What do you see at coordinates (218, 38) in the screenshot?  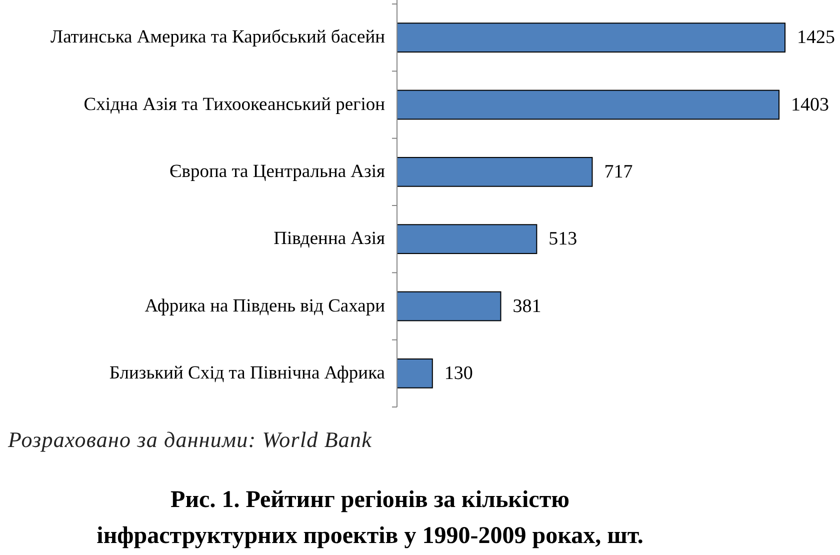 I see `y-tick-label: Латинська Америка та Карибський басейн` at bounding box center [218, 38].